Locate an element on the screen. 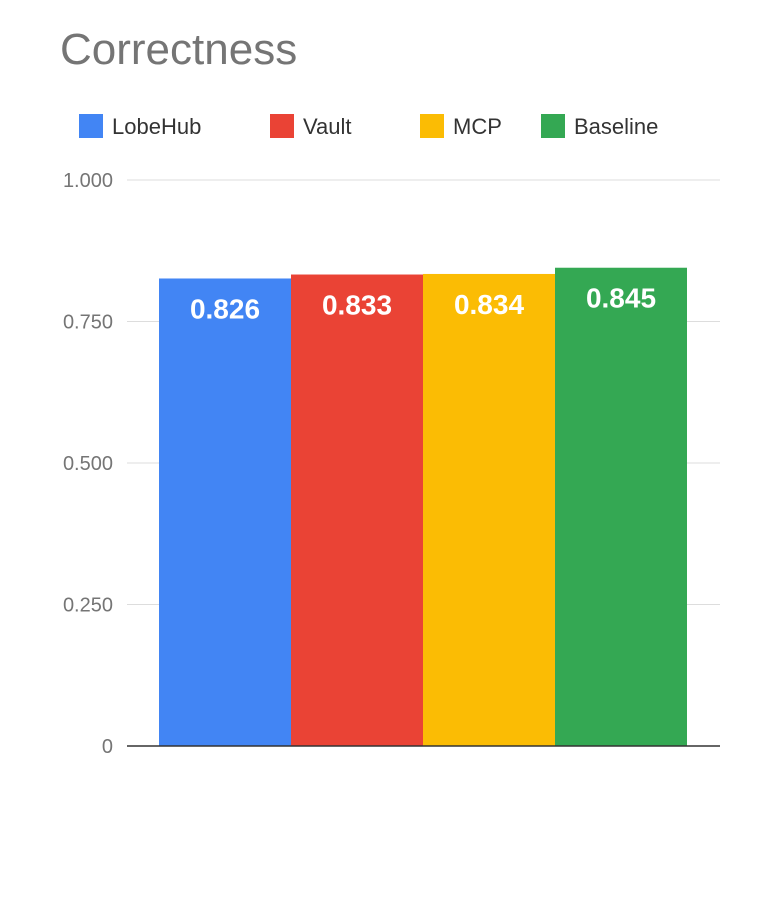 This screenshot has height=901, width=768. y-tick-label: 0.750 is located at coordinates (88, 323).